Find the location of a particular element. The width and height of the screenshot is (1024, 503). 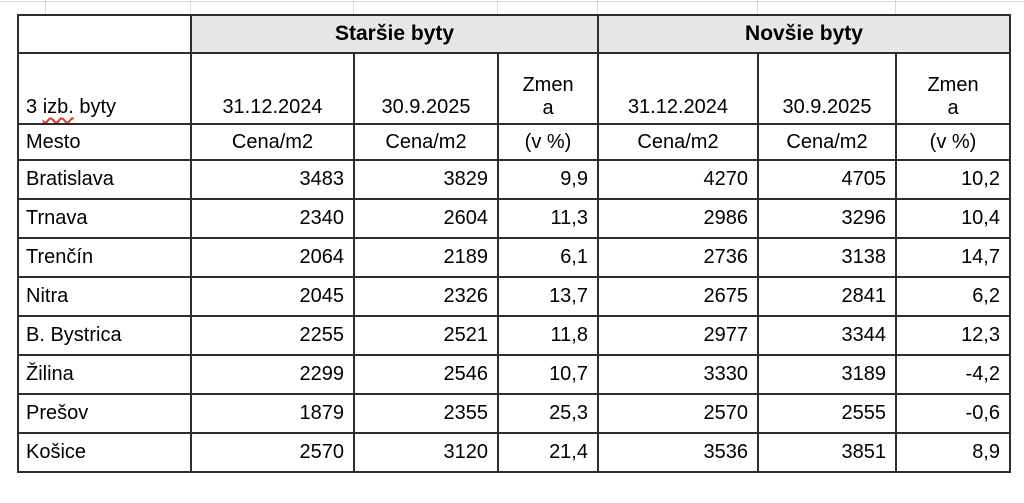

newer-flats-header-cell: Novšie byty is located at coordinates (804, 34).